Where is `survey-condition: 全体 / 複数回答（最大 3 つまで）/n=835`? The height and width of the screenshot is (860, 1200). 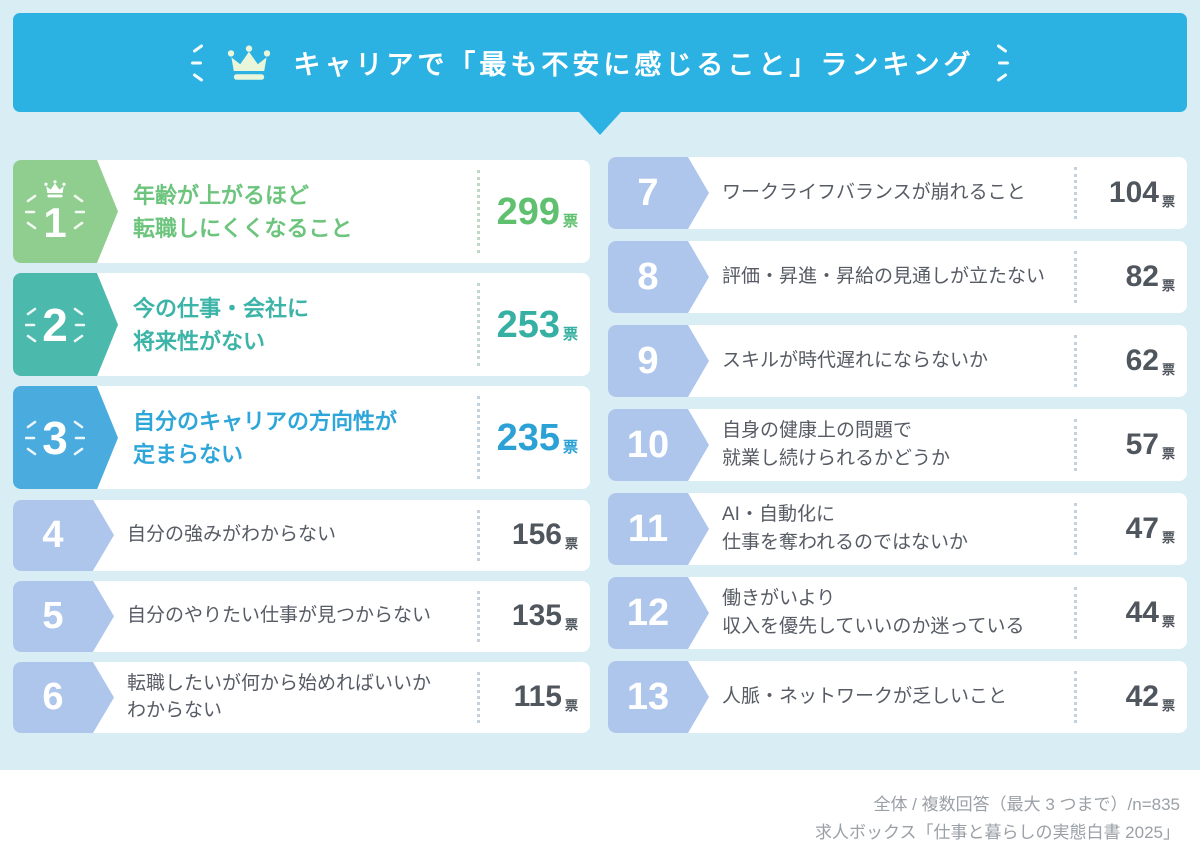 survey-condition: 全体 / 複数回答（最大 3 つまで）/n=835 is located at coordinates (1026, 804).